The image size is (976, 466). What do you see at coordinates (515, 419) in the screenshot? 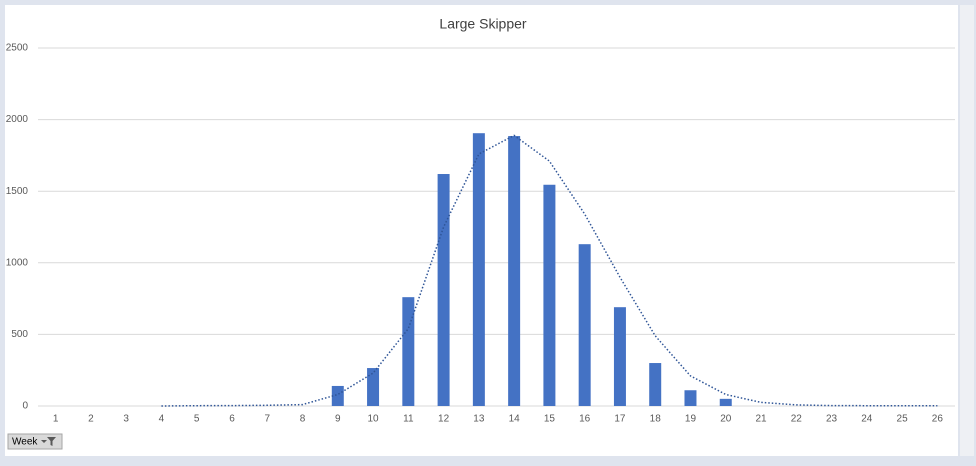
I see `x-tick-label: 14` at bounding box center [515, 419].